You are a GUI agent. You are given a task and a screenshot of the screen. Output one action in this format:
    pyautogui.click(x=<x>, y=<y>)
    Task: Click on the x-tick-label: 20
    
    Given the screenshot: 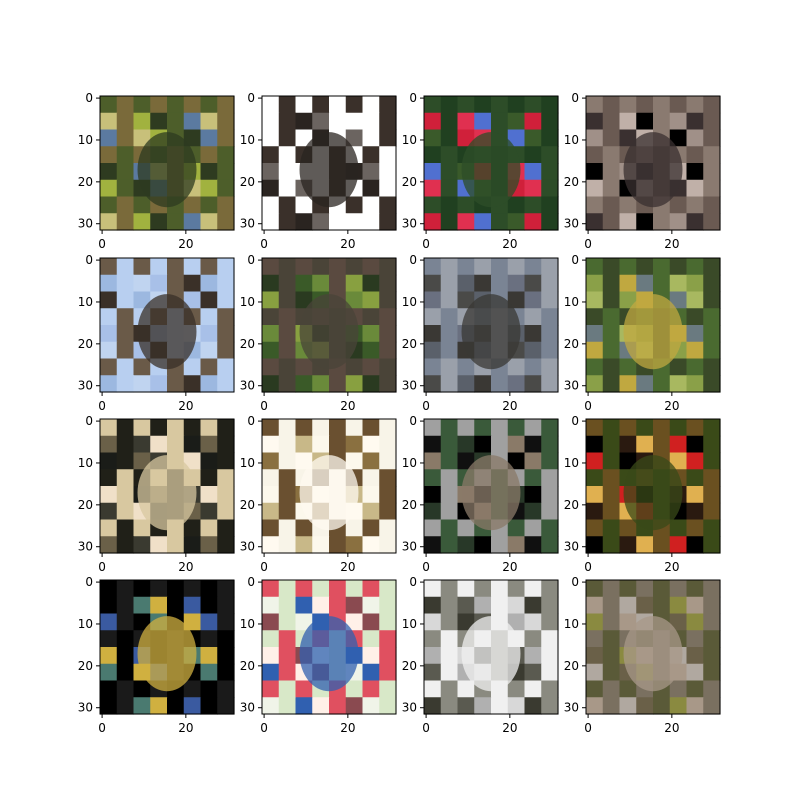 What is the action you would take?
    pyautogui.click(x=347, y=567)
    